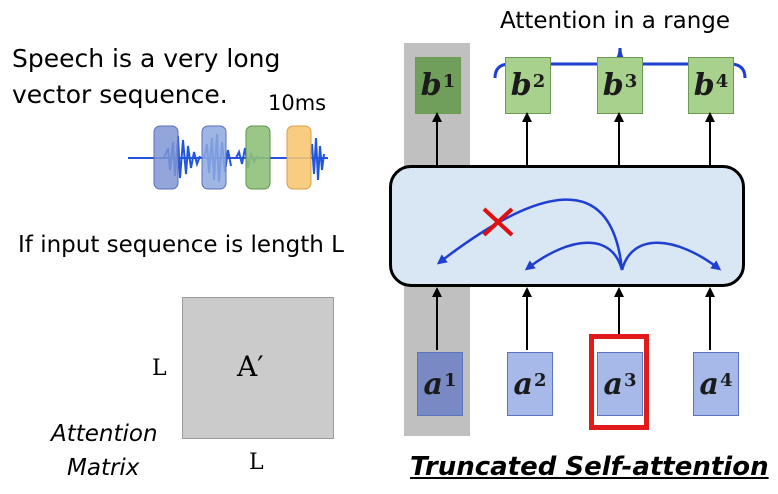 The image size is (778, 494). I want to click on speech-description-line1: Speech is a very long, so click(146, 58).